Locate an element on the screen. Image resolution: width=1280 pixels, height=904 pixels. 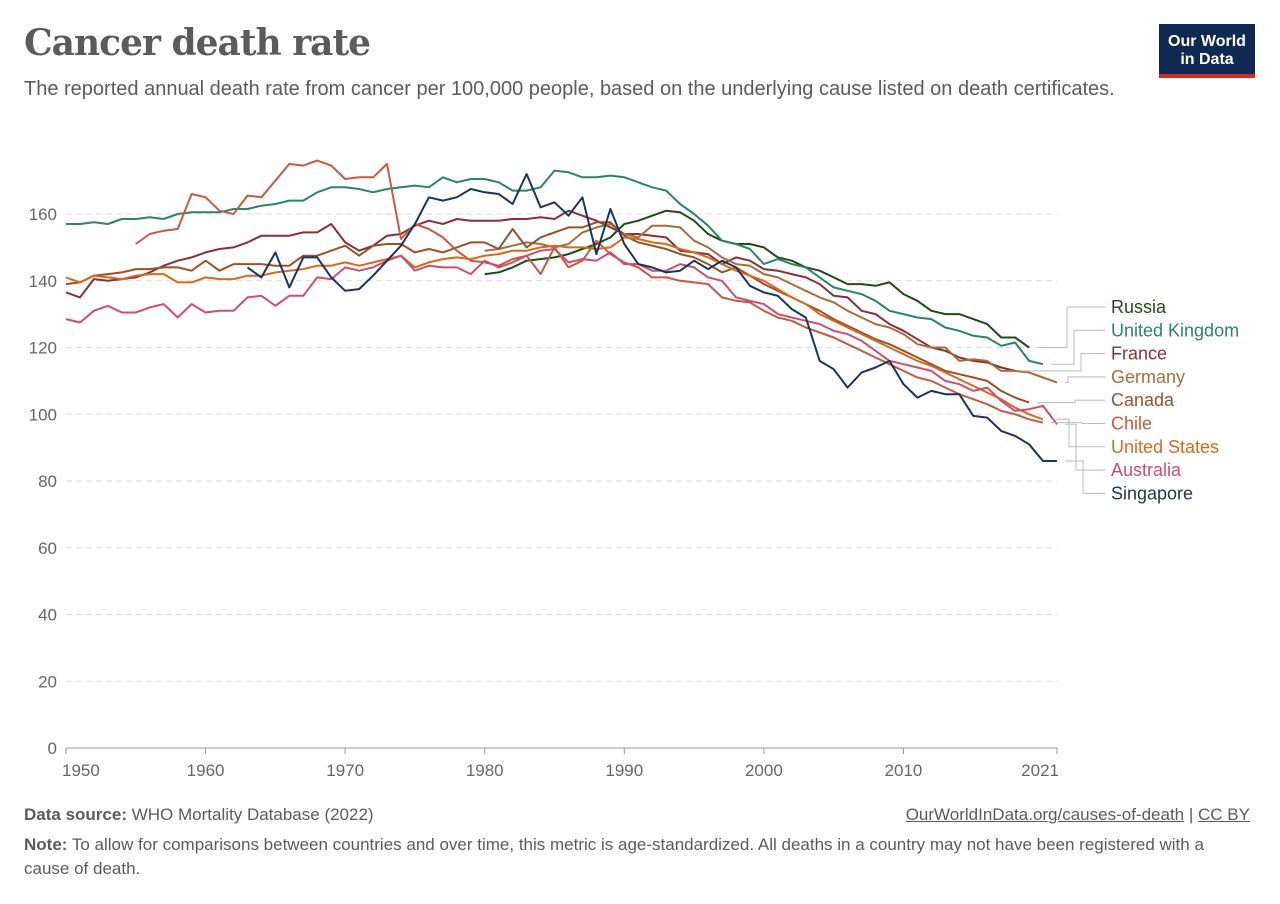
y-tick-label: 140 is located at coordinates (43, 281).